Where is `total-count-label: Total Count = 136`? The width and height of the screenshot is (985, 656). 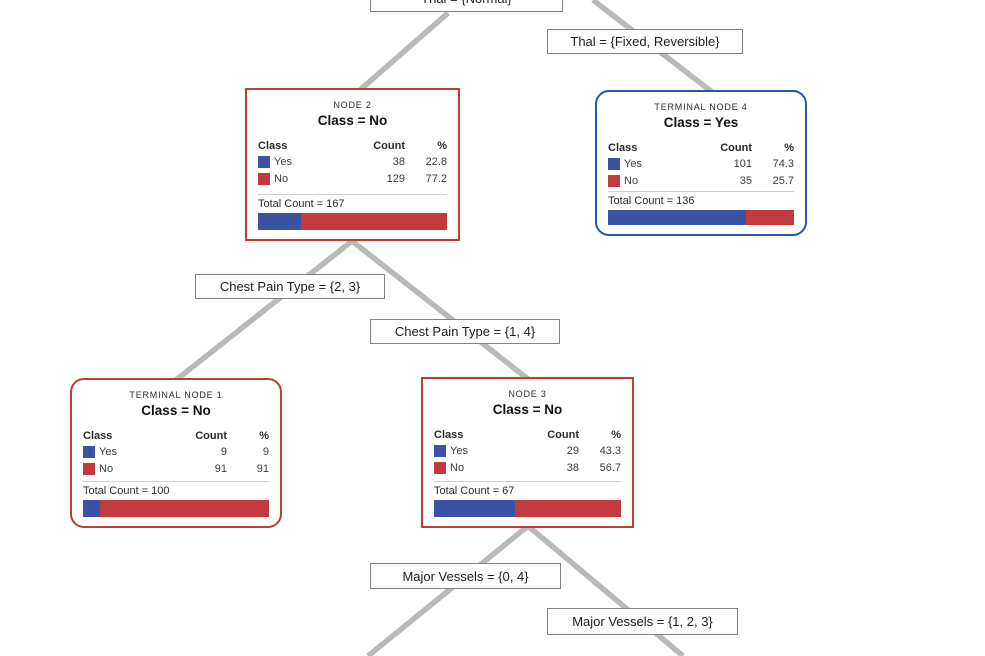
total-count-label: Total Count = 136 is located at coordinates (651, 201).